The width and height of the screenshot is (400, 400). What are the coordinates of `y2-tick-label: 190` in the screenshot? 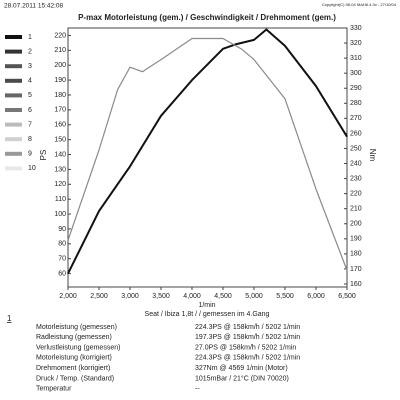 It's located at (356, 239).